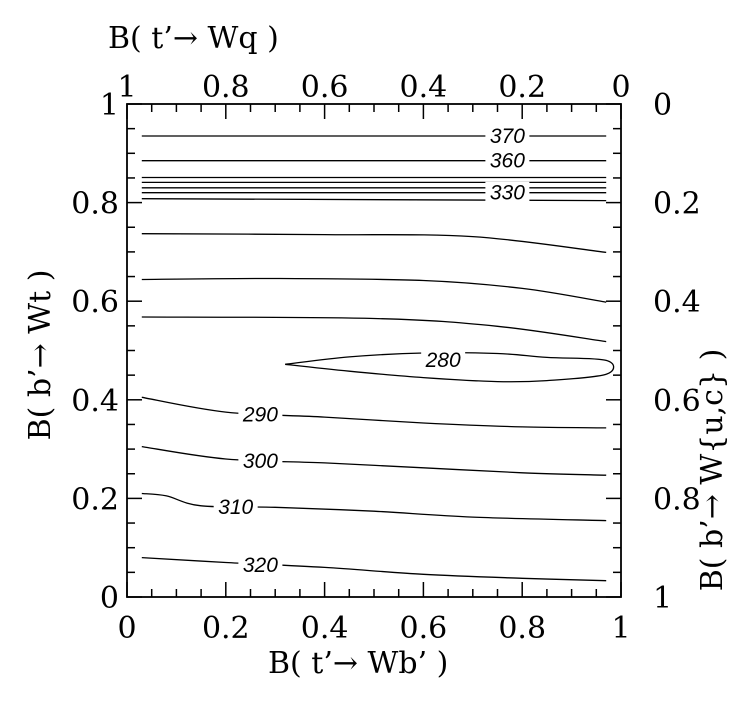  I want to click on y-tick-label: 0, so click(109, 598).